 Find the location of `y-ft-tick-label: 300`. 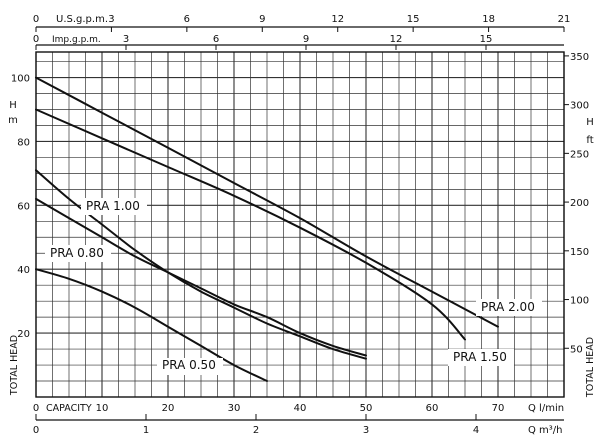

y-ft-tick-label: 300 is located at coordinates (579, 106).